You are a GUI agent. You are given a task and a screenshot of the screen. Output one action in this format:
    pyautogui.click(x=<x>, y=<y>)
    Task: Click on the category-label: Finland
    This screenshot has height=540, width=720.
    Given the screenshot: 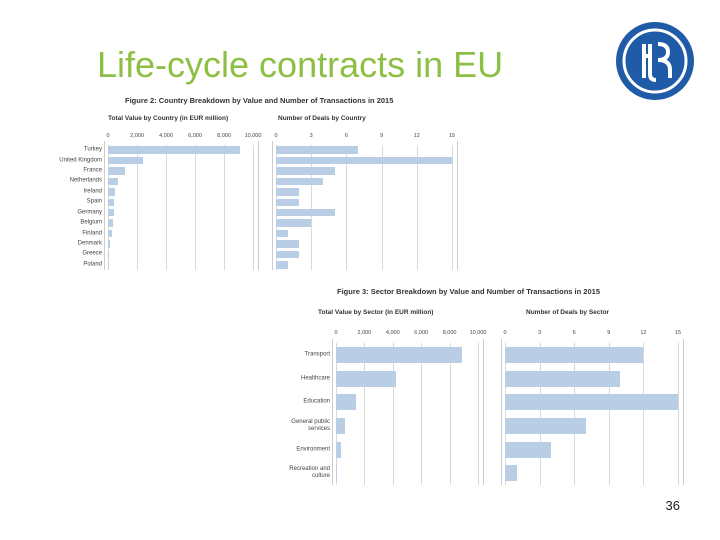 What is the action you would take?
    pyautogui.click(x=92, y=233)
    